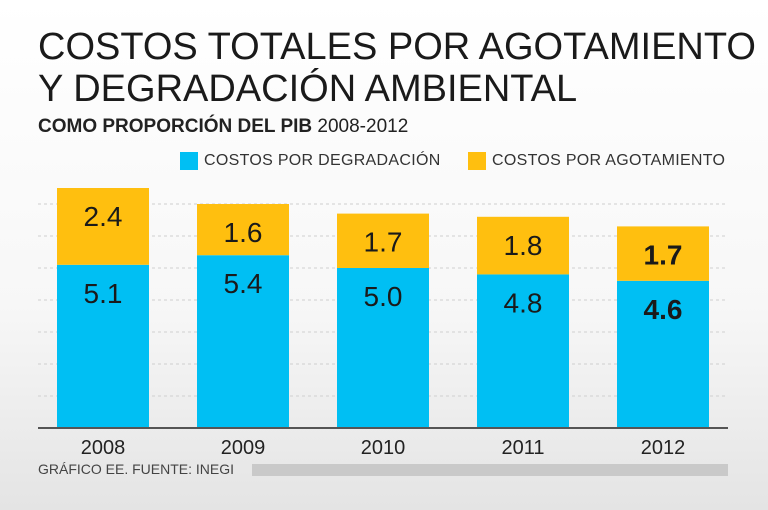 The height and width of the screenshot is (510, 768). I want to click on legend-swatch-agotamiento, so click(477, 161).